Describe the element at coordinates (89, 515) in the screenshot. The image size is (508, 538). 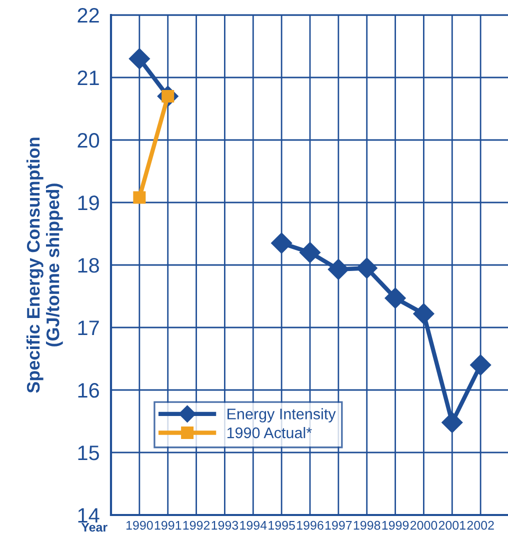
I see `y-tick-label: 14` at that location.